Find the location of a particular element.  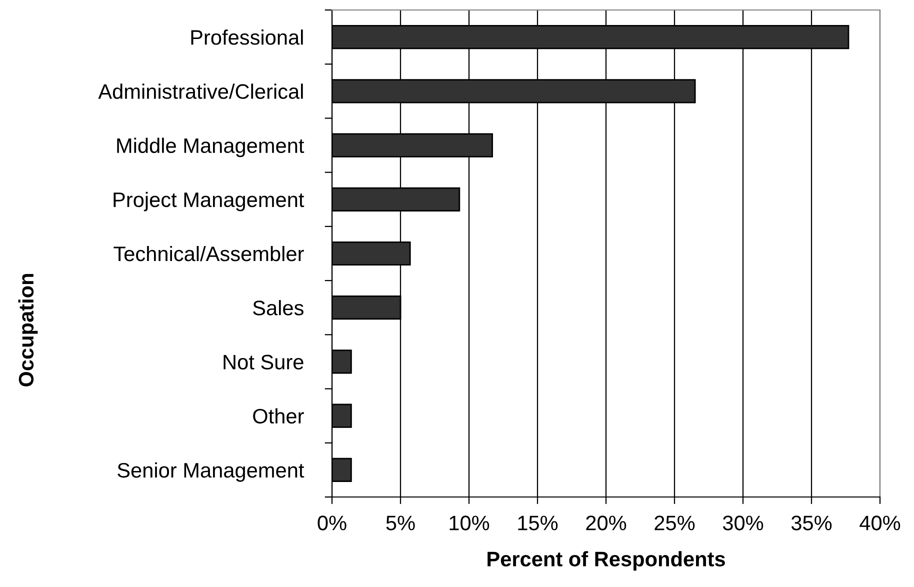

x-tick-label: 25% is located at coordinates (674, 523).